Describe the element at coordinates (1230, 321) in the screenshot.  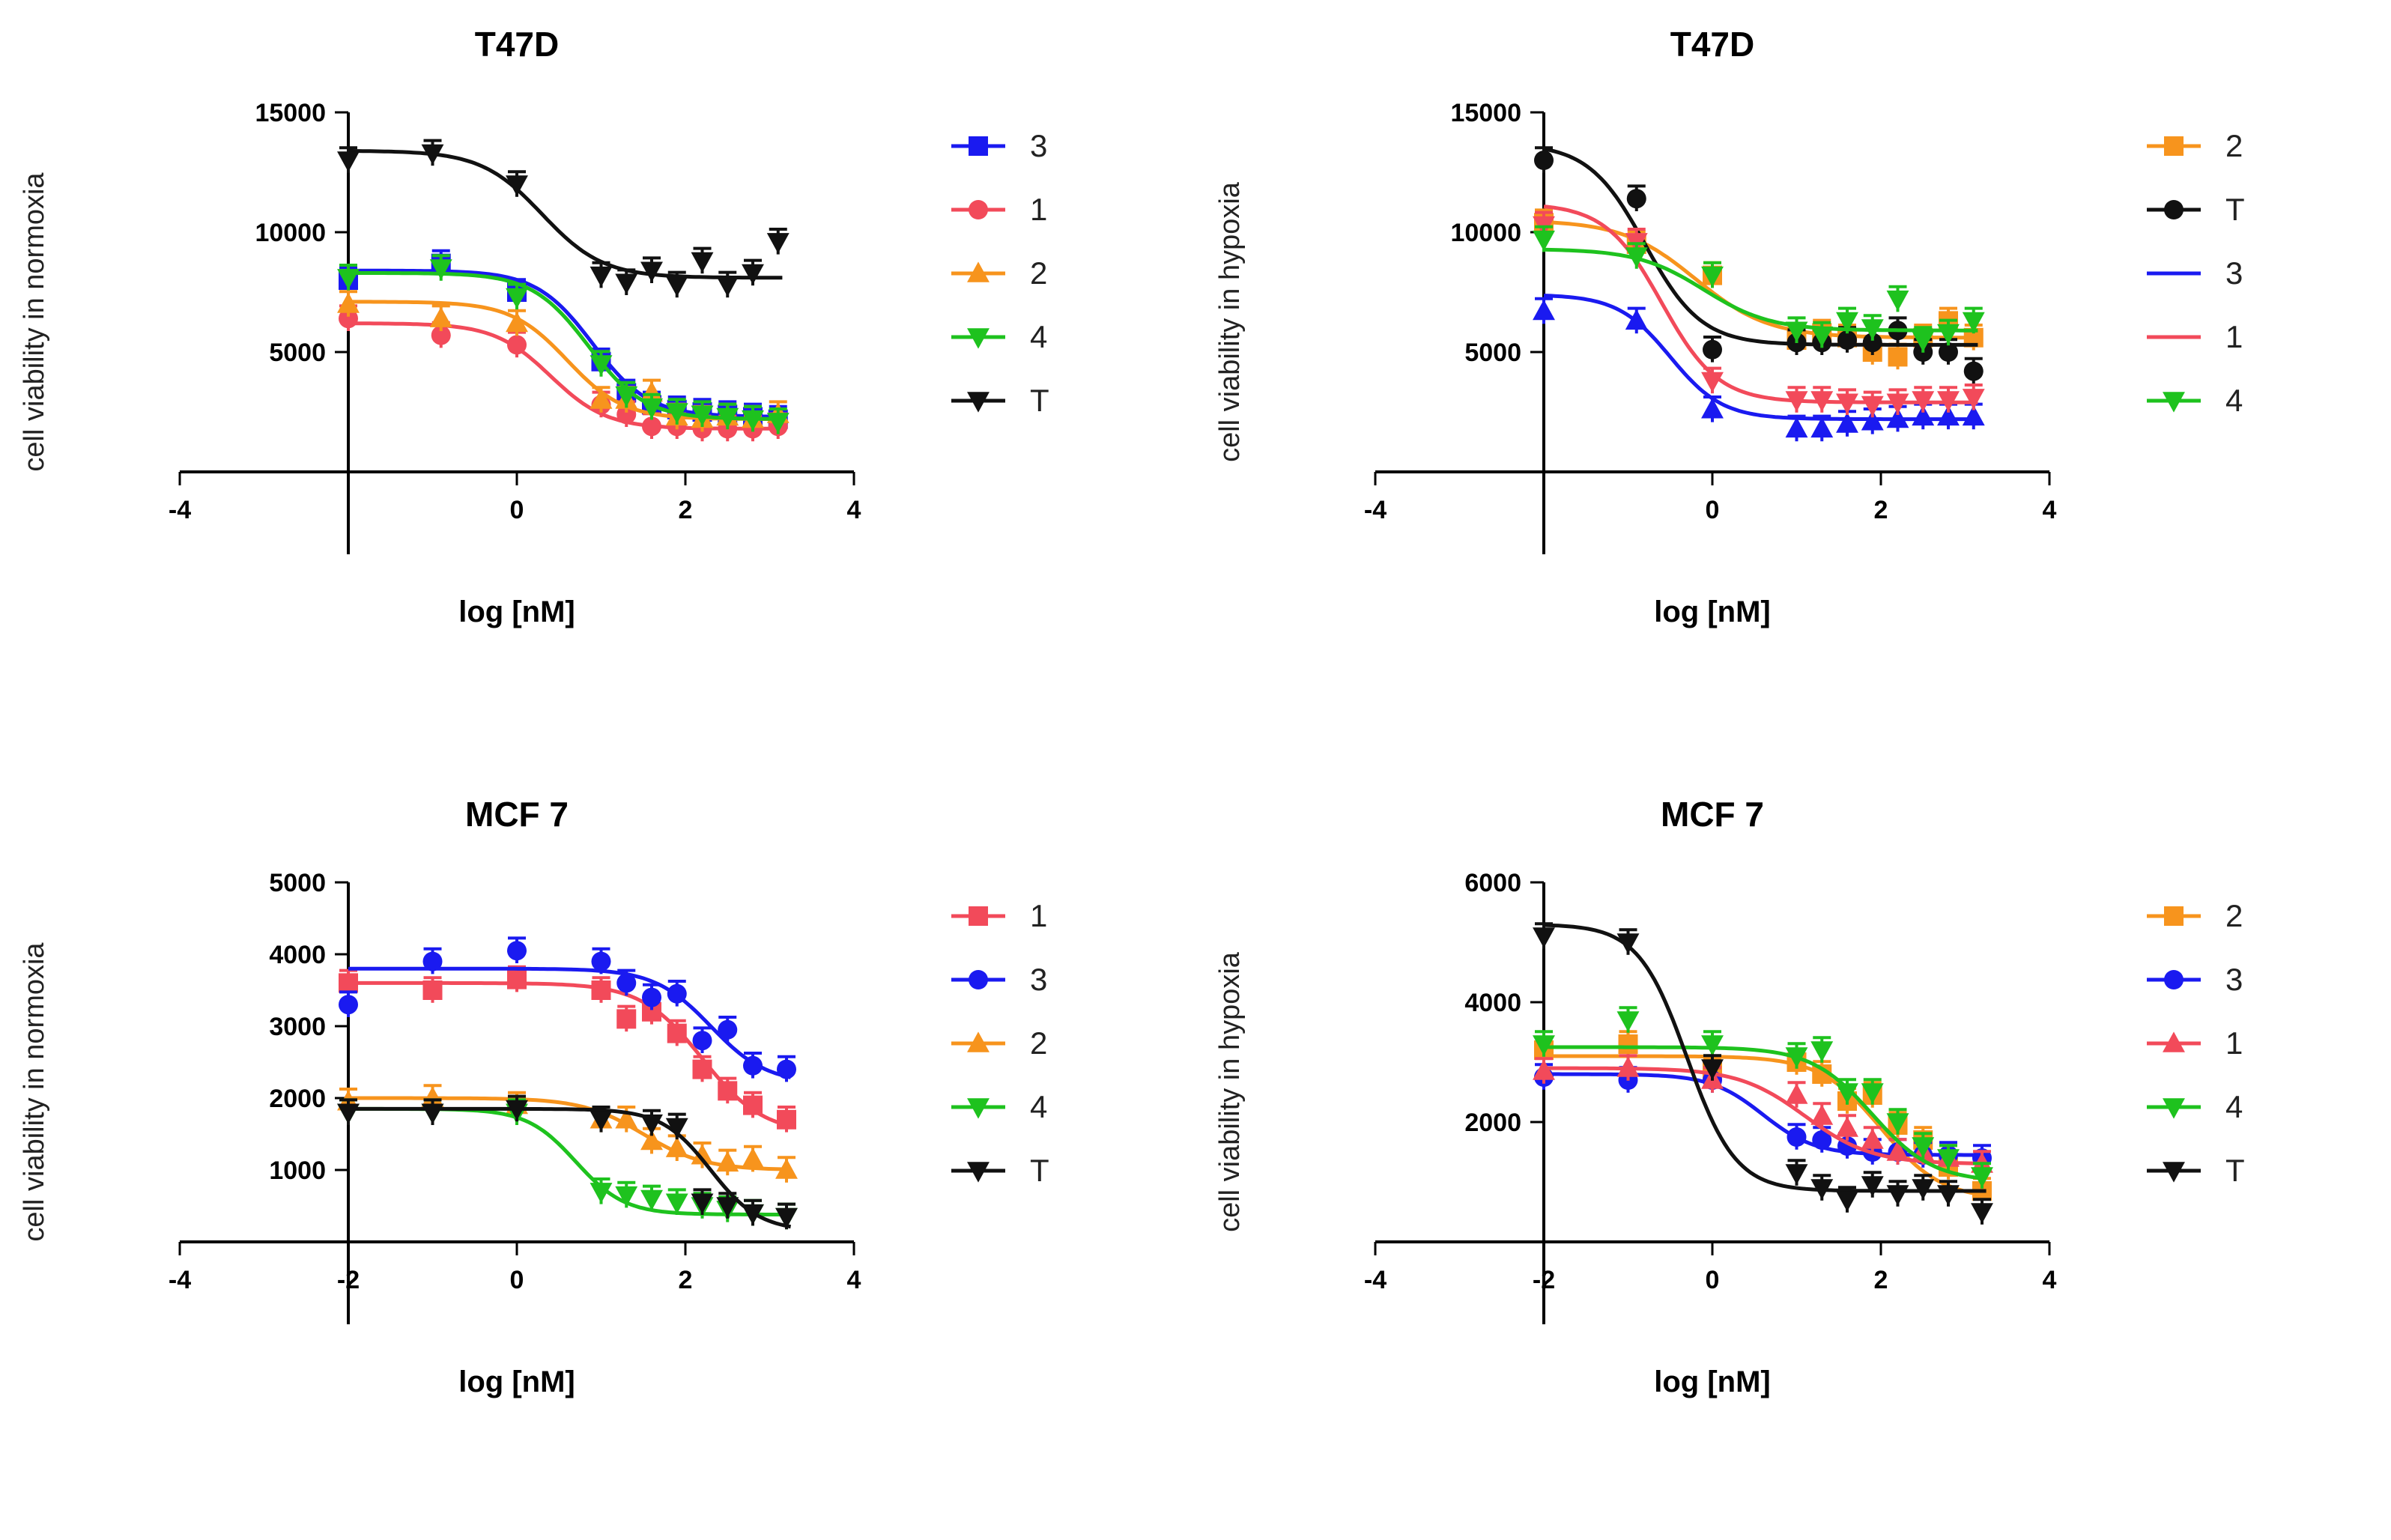
I see `y-axis-label: cell viability in hypoxia` at that location.